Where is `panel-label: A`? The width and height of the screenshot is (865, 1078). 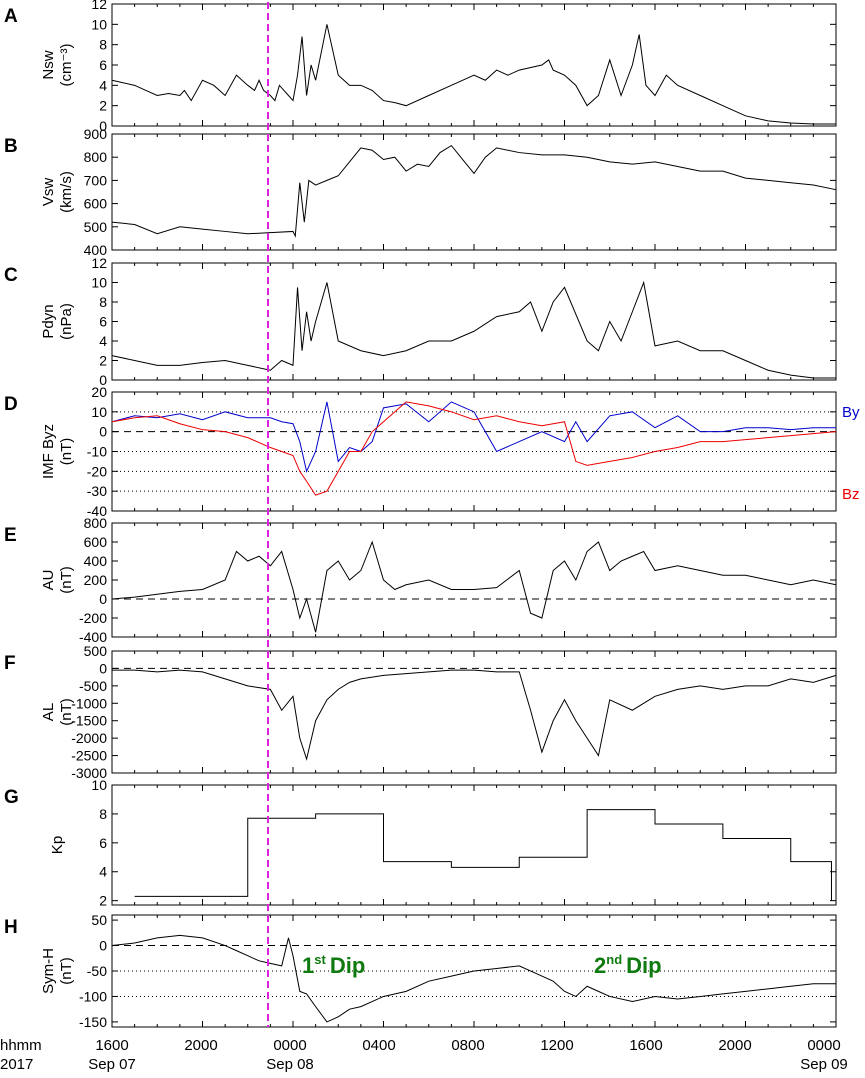 panel-label: A is located at coordinates (11, 16).